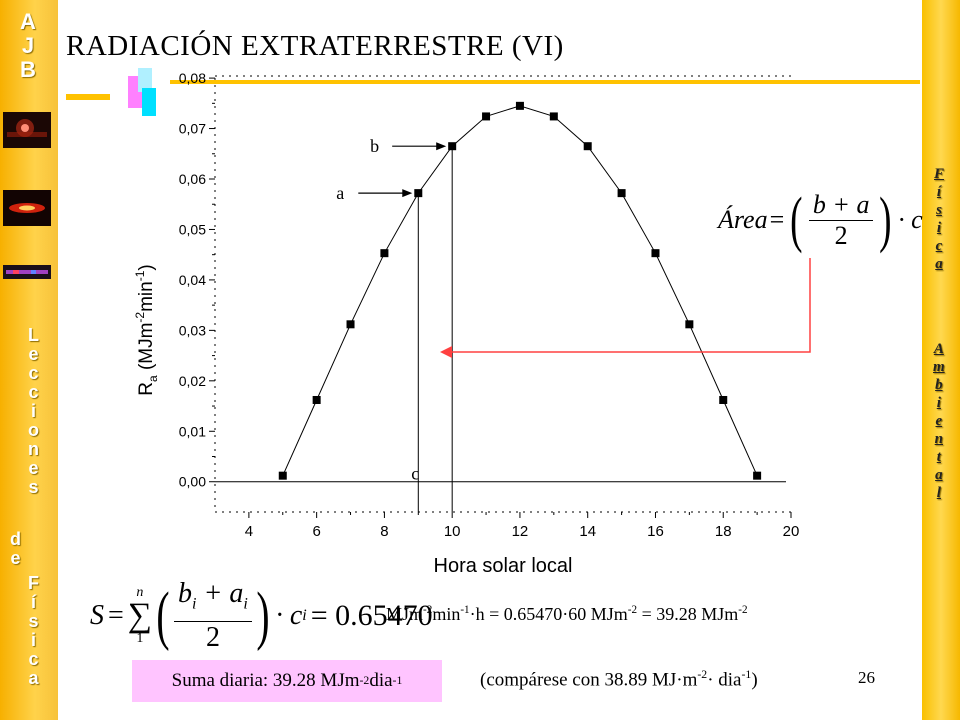 The image size is (960, 720). I want to click on area-fraction: b + a 2, so click(841, 220).